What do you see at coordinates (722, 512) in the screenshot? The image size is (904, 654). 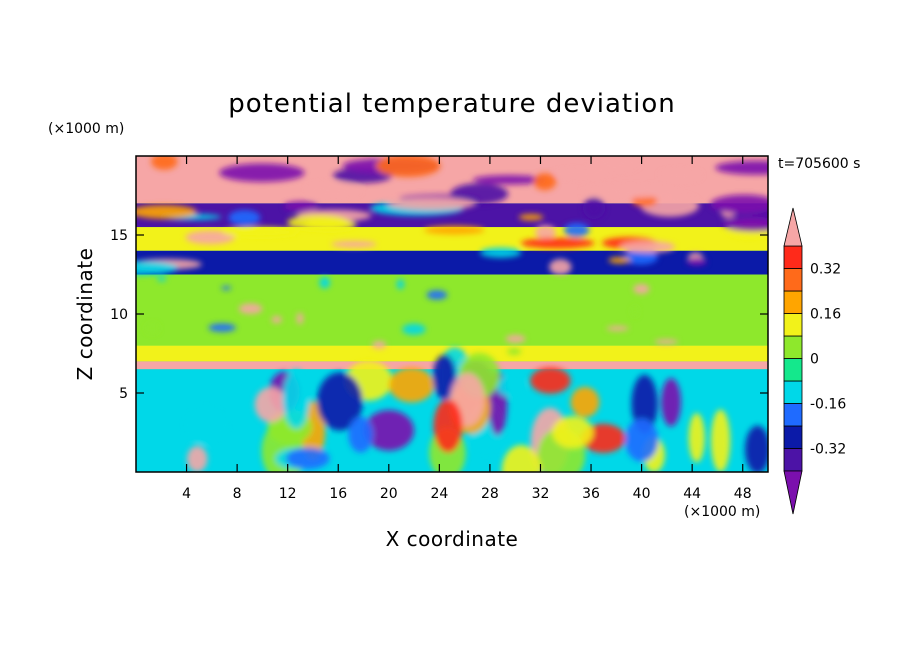 I see `x-axis-unit: (×1000 m)` at bounding box center [722, 512].